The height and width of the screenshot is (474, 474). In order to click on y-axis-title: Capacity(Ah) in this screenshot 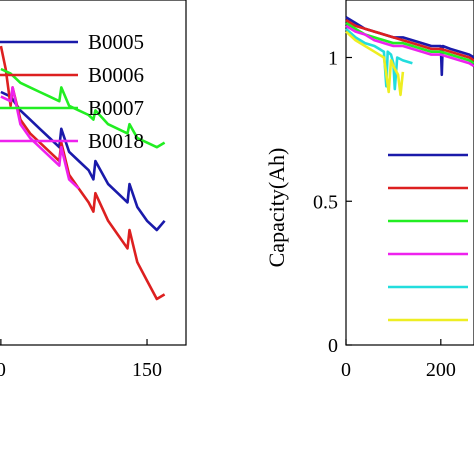, I will do `click(276, 208)`.